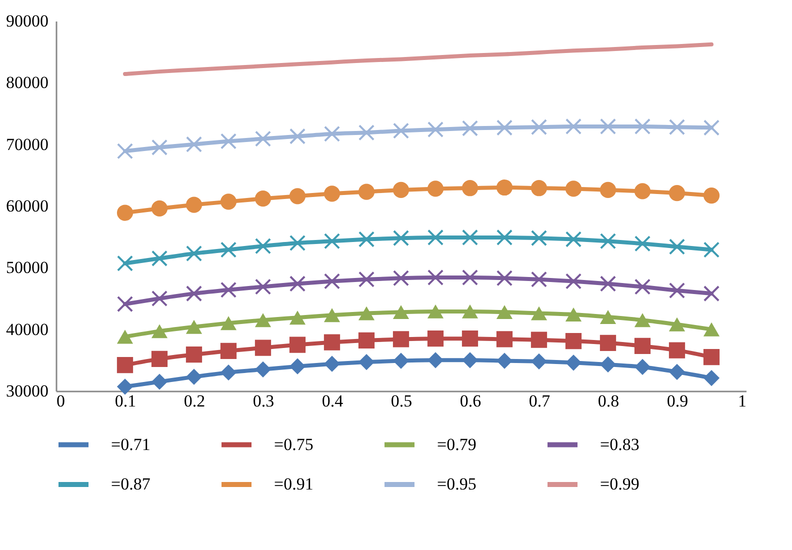 Image resolution: width=792 pixels, height=550 pixels. Describe the element at coordinates (333, 401) in the screenshot. I see `x-tick-label: 0.4` at that location.